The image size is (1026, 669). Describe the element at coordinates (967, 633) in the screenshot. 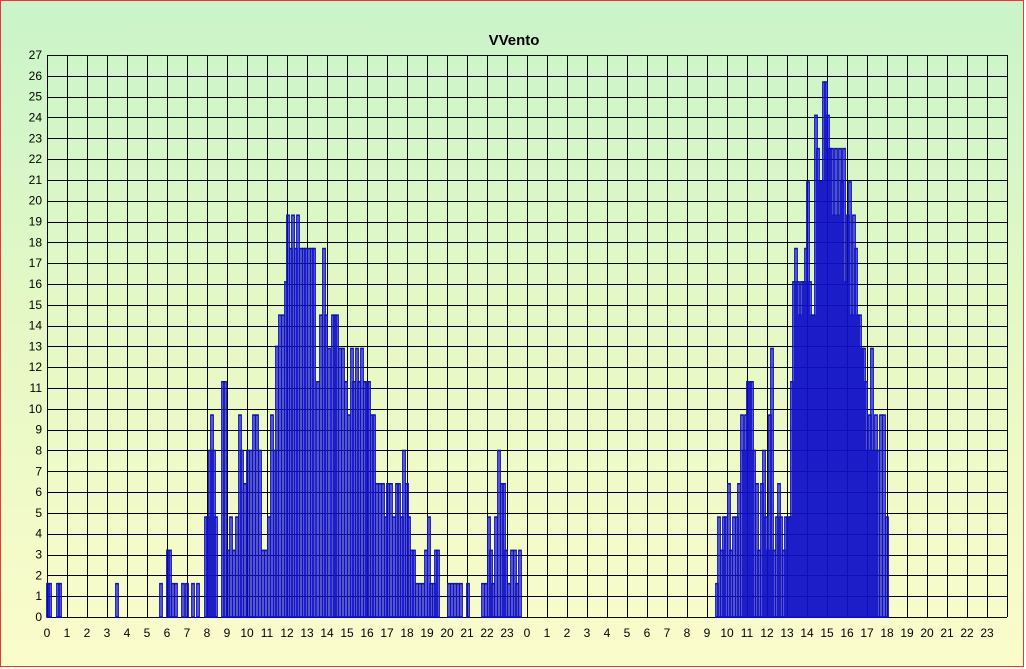

I see `x-tick-label: 22` at that location.